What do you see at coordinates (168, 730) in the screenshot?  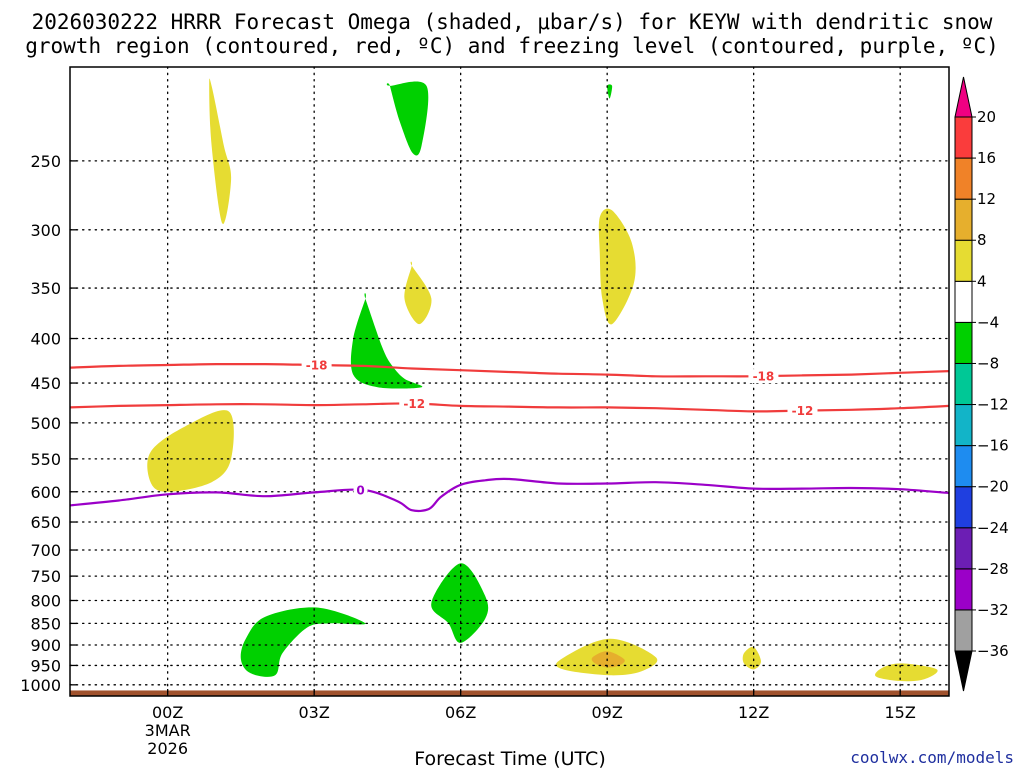 I see `xtick-sublabel-00Z-0: 3MAR` at bounding box center [168, 730].